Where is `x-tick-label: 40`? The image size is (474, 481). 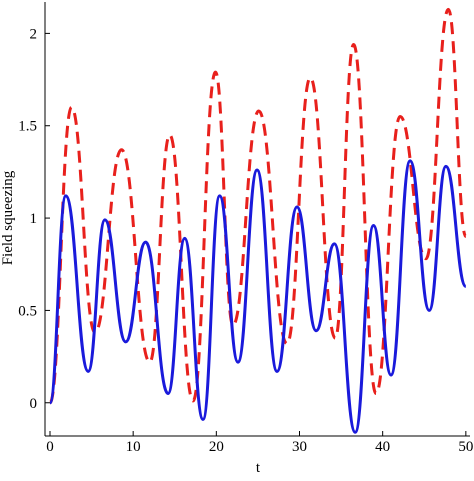 x-tick-label: 40 is located at coordinates (382, 447).